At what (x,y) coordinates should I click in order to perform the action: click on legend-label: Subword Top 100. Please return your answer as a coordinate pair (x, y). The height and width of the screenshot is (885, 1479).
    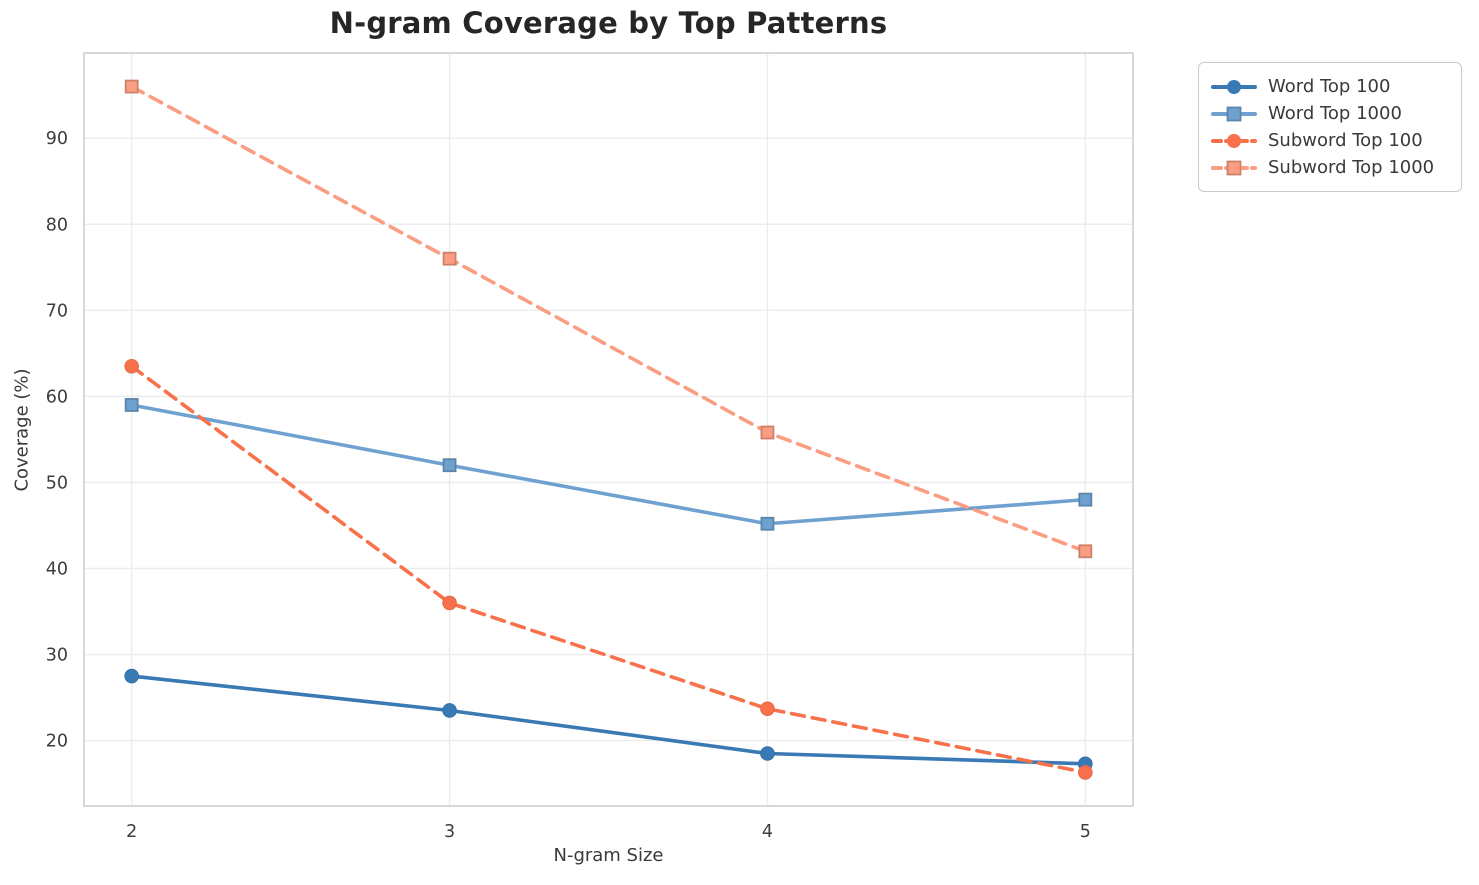
    Looking at the image, I should click on (1345, 140).